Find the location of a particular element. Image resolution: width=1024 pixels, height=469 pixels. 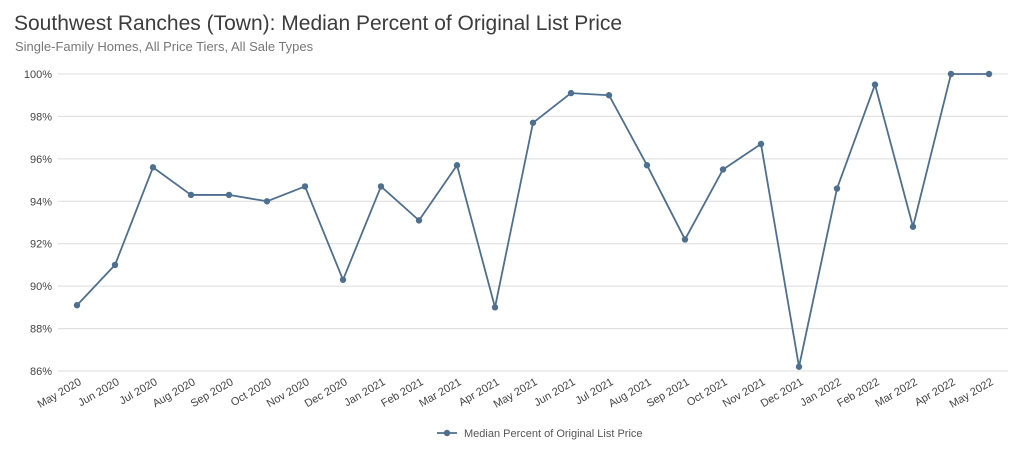

x-tick-label: May 2020 is located at coordinates (60, 393).